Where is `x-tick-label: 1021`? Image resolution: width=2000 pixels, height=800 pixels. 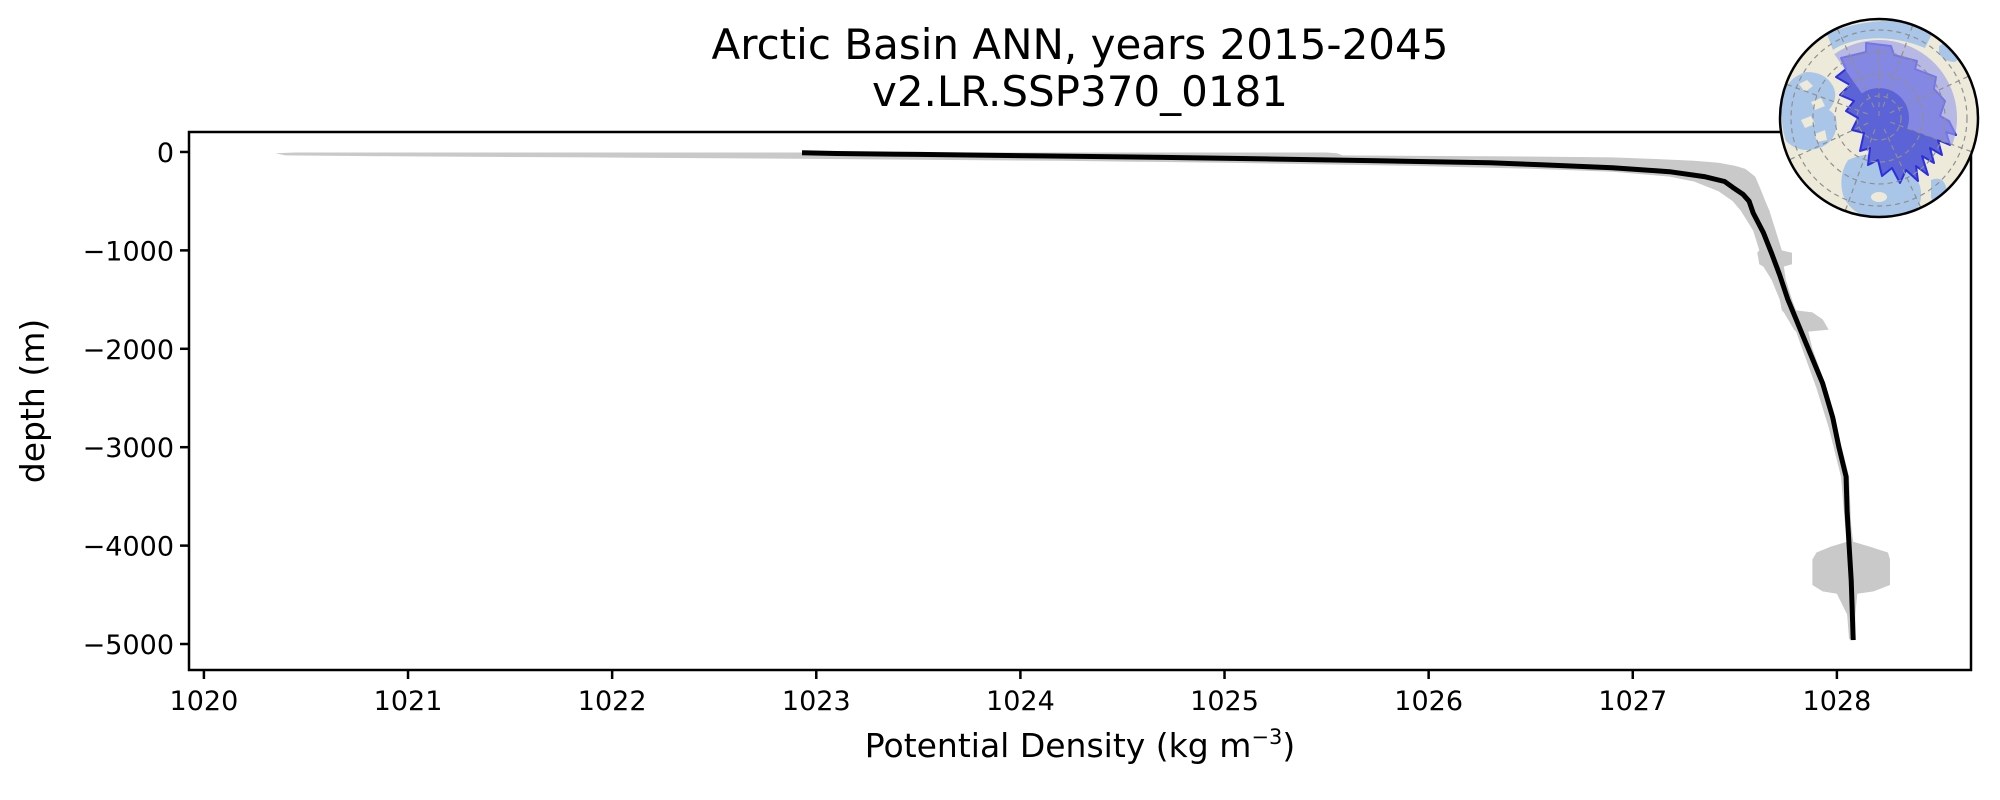 x-tick-label: 1021 is located at coordinates (408, 701).